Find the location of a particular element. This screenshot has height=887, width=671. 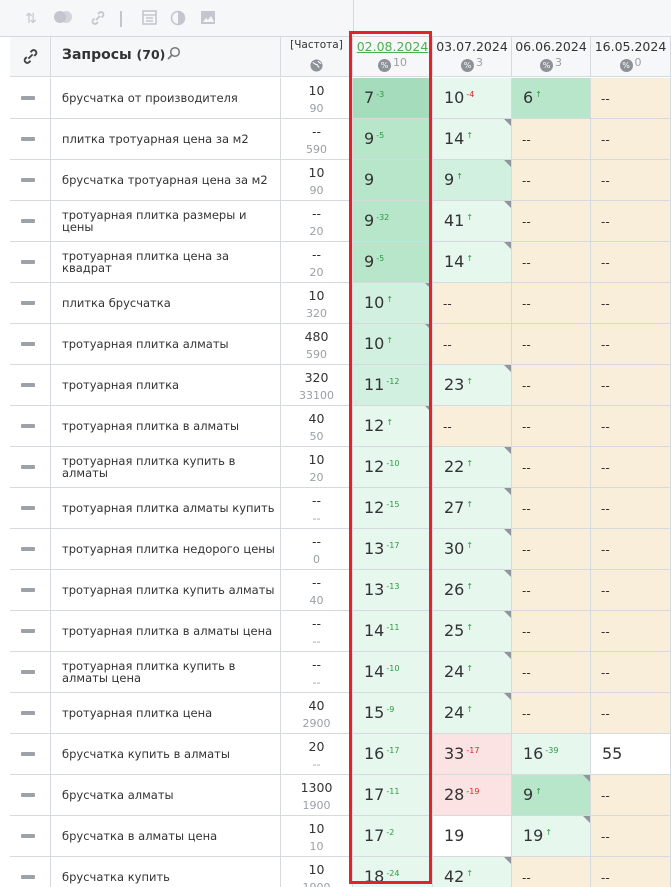

table-row: плитка брусчатка 10 320 10 ↑ -- -- -- is located at coordinates (340, 303).